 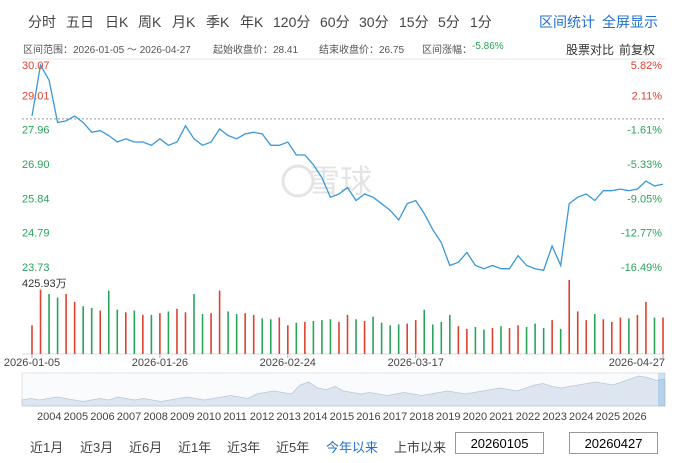 What do you see at coordinates (252, 22) in the screenshot?
I see `tab-yearly-k: 年K` at bounding box center [252, 22].